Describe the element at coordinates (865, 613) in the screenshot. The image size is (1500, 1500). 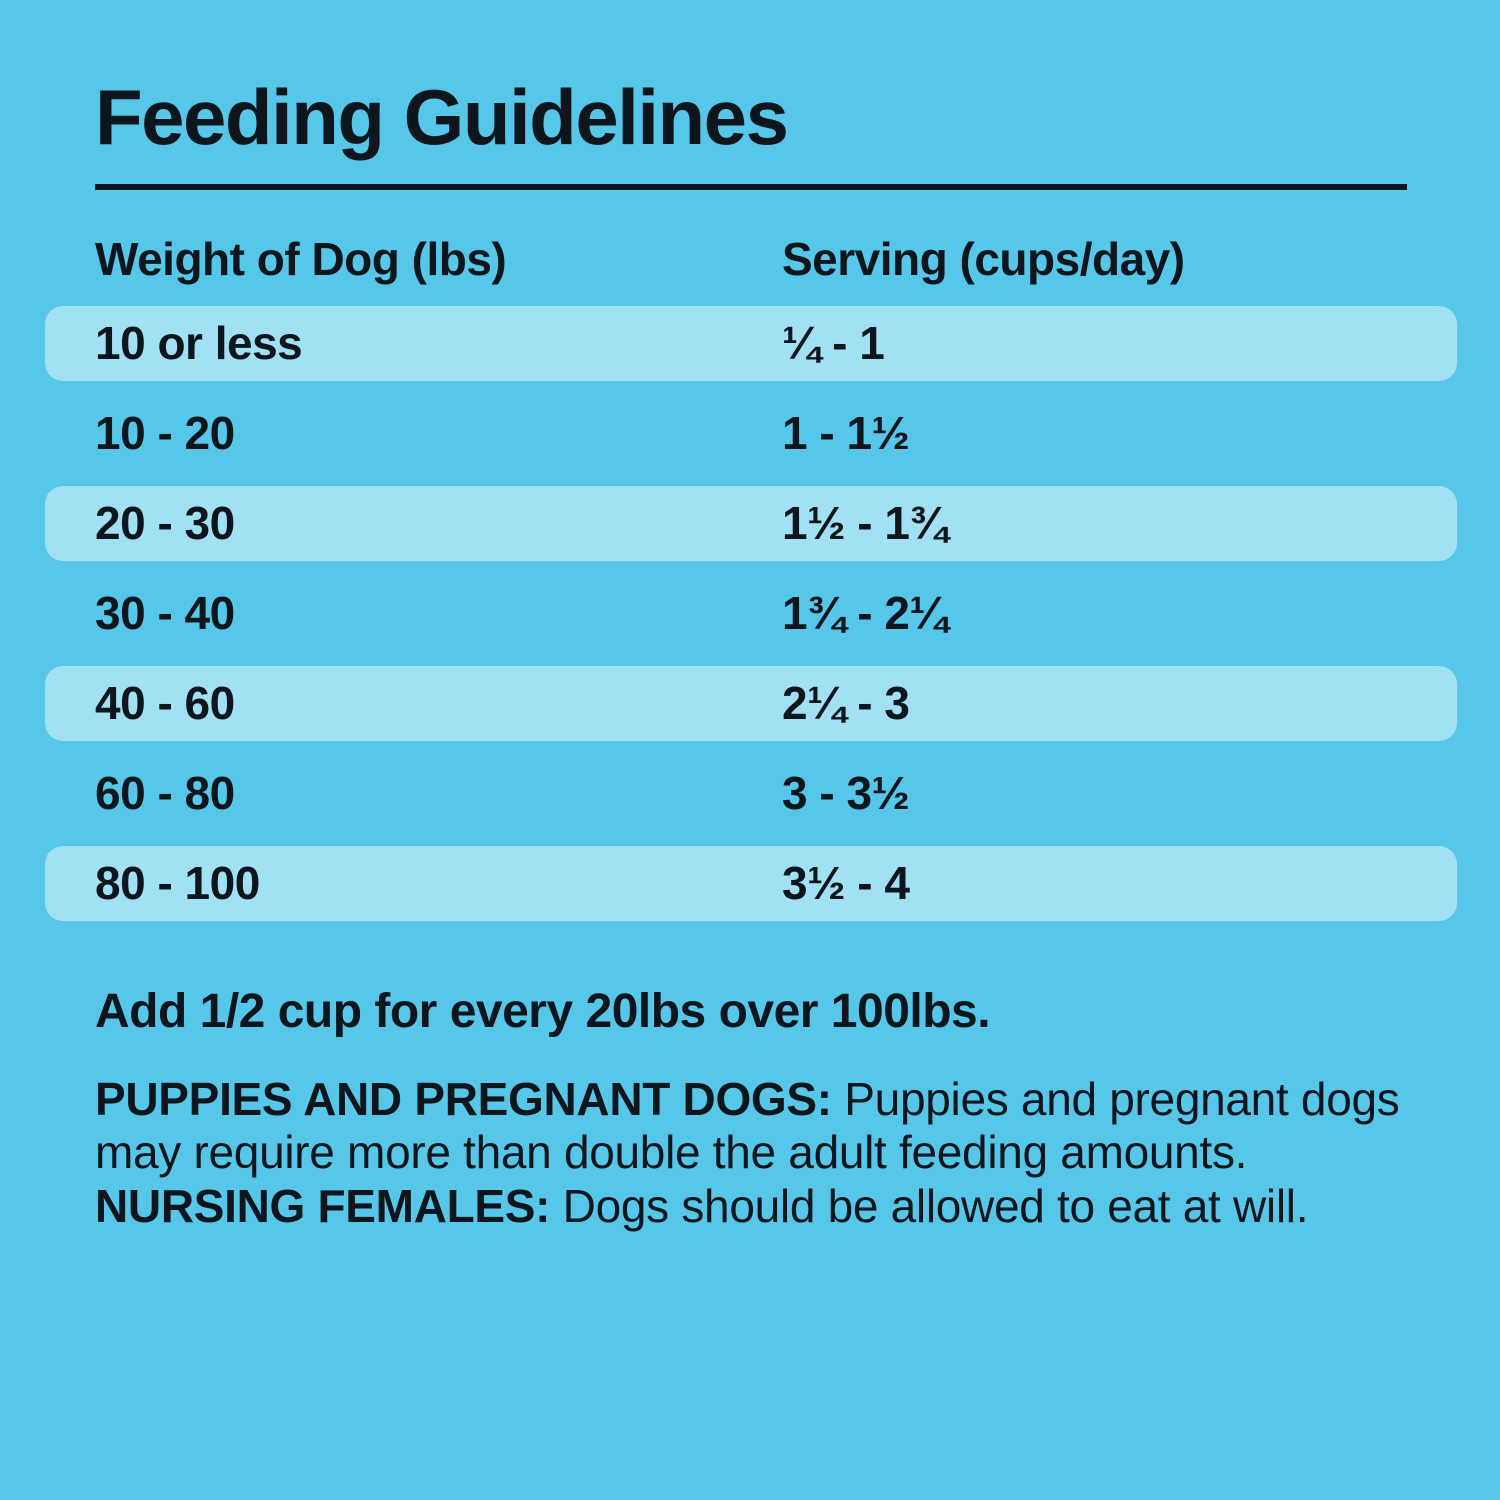
I see `serving-cell: 1¾ - 2¼` at that location.